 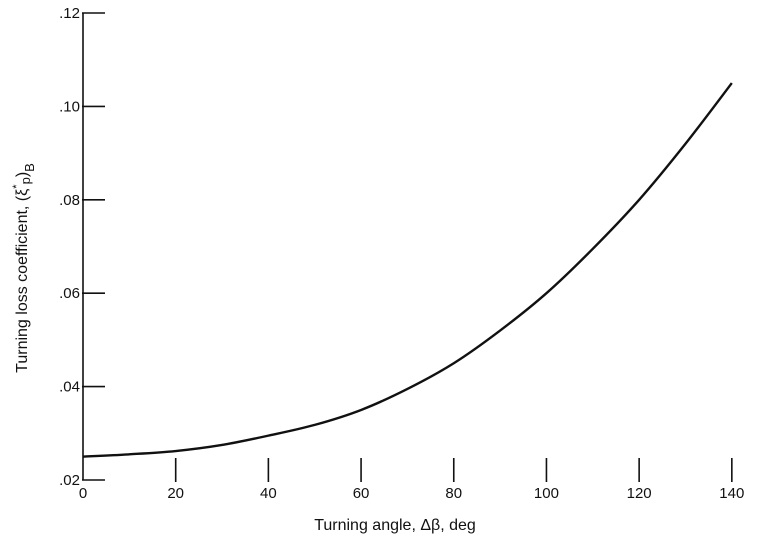 I want to click on y-tick-label: .12, so click(x=69, y=13).